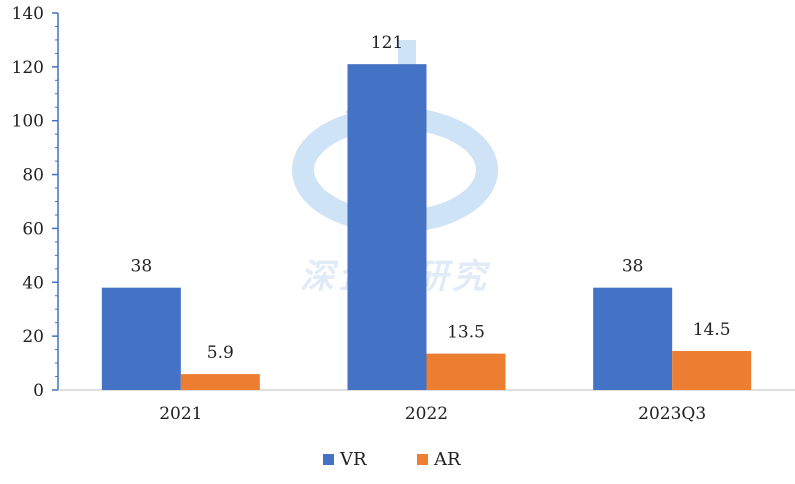 The image size is (795, 484). Describe the element at coordinates (328, 459) in the screenshot. I see `legend-swatch-vr` at that location.